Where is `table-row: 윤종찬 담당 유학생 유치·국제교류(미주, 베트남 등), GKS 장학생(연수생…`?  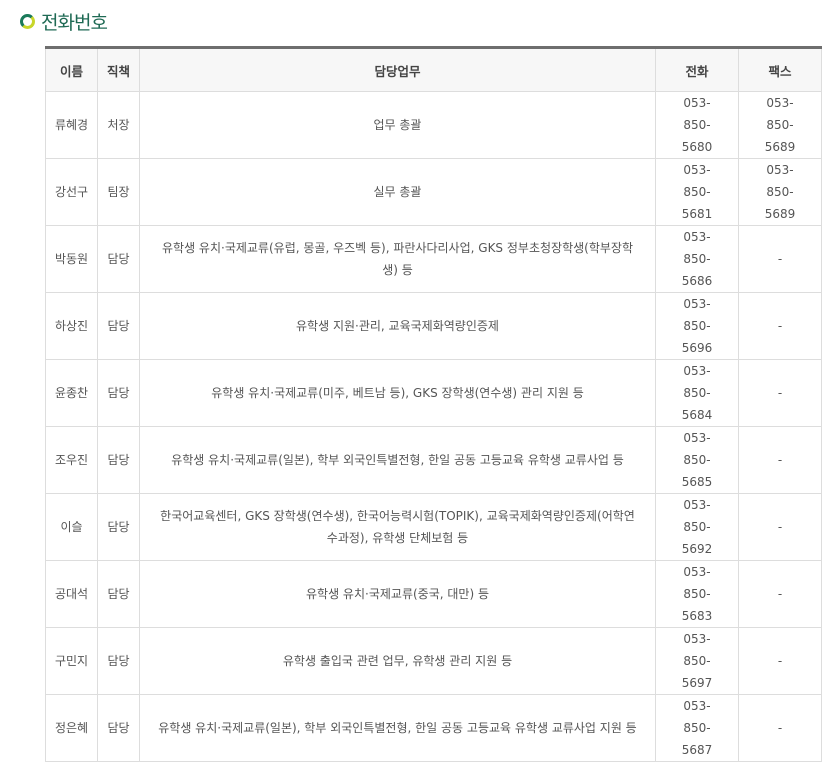
table-row: 윤종찬 담당 유학생 유치·국제교류(미주, 베트남 등), GKS 장학생(연수생… is located at coordinates (433, 393).